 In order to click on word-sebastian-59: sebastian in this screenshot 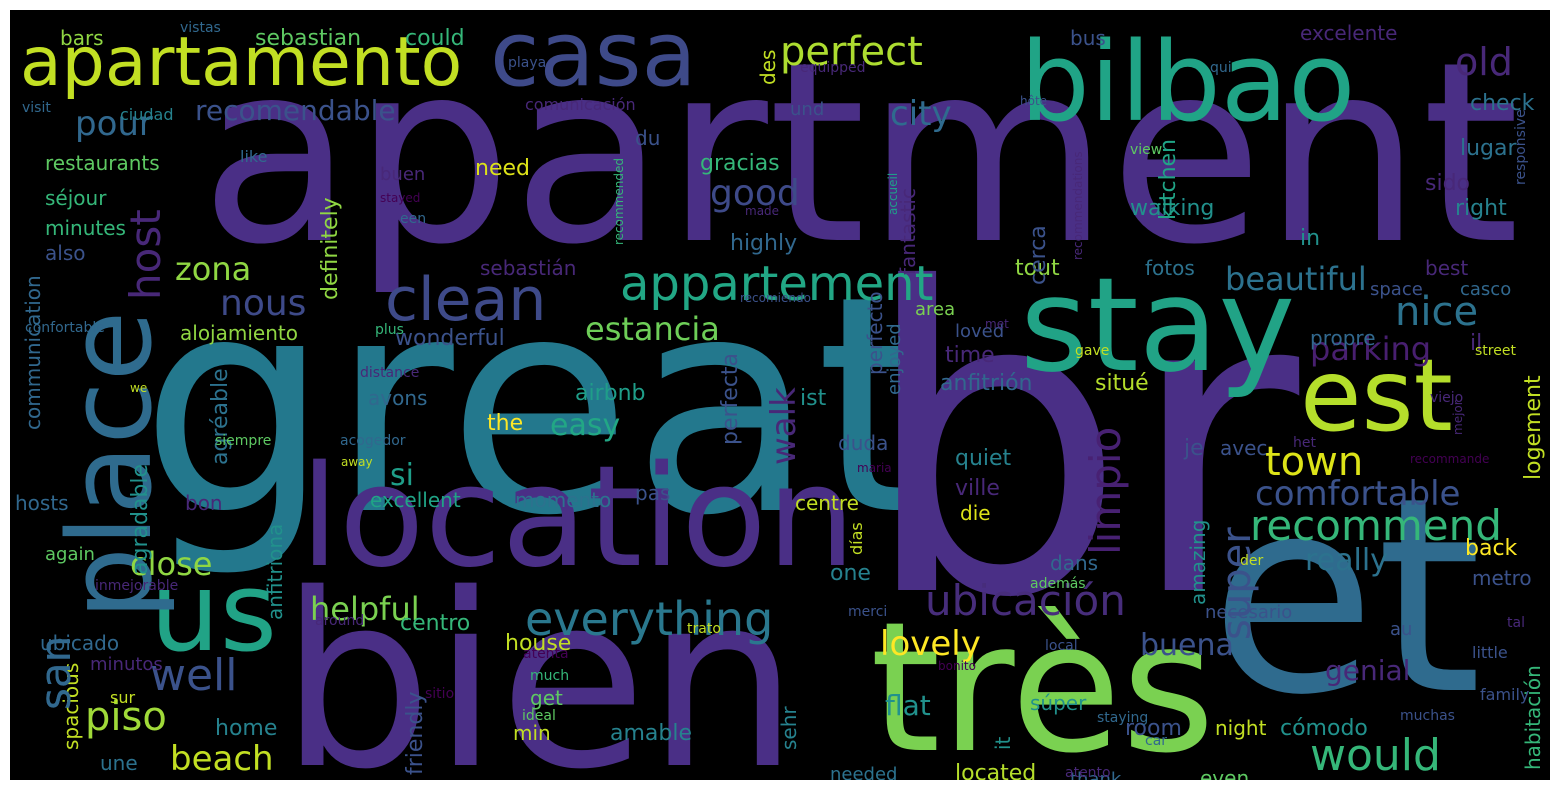, I will do `click(308, 38)`.